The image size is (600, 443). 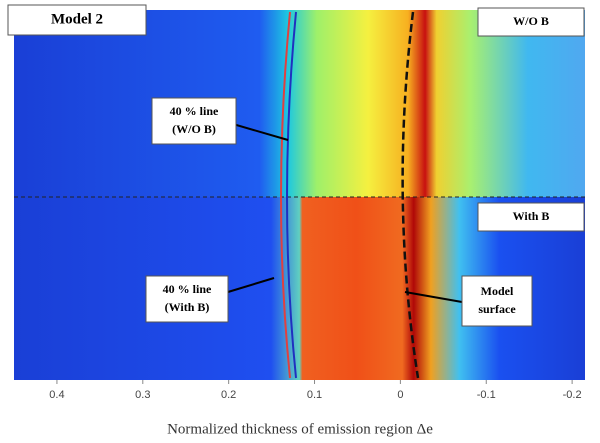 What do you see at coordinates (497, 309) in the screenshot?
I see `annotation: surface` at bounding box center [497, 309].